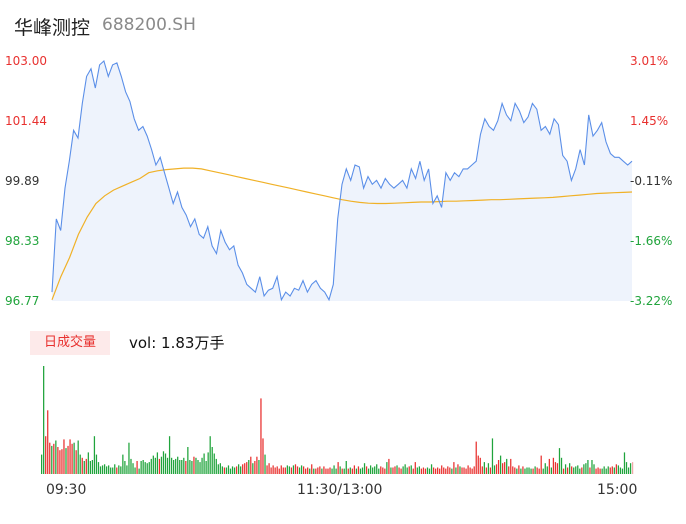  What do you see at coordinates (52, 28) in the screenshot?
I see `stock-name: 华峰测控` at bounding box center [52, 28].